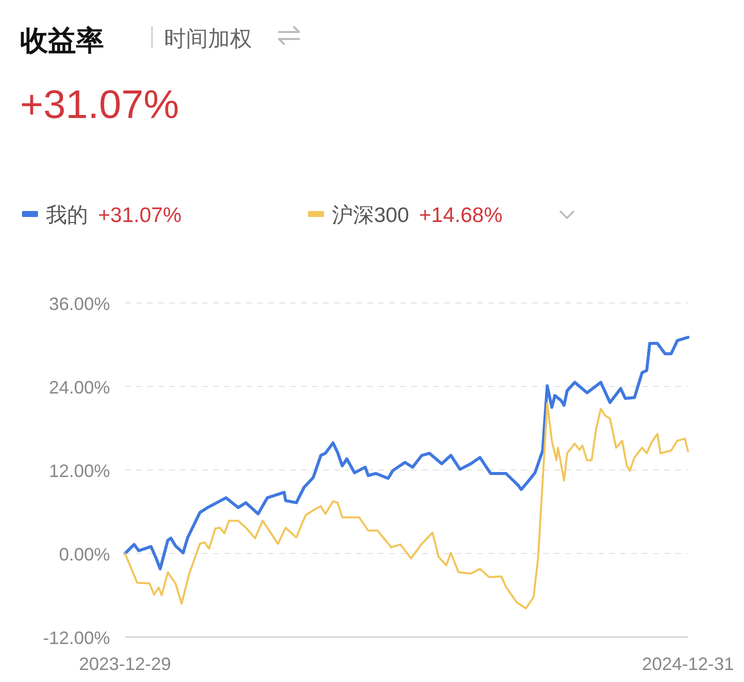  What do you see at coordinates (371, 215) in the screenshot?
I see `legend-label: 沪深300` at bounding box center [371, 215].